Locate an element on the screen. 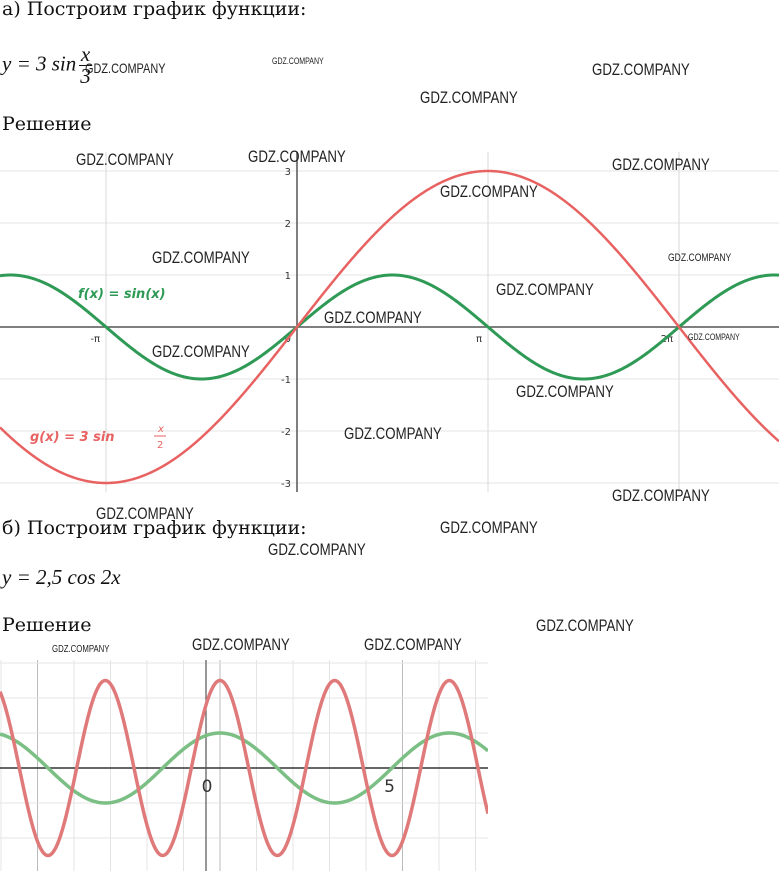  x-tick-label: -π is located at coordinates (95, 339).